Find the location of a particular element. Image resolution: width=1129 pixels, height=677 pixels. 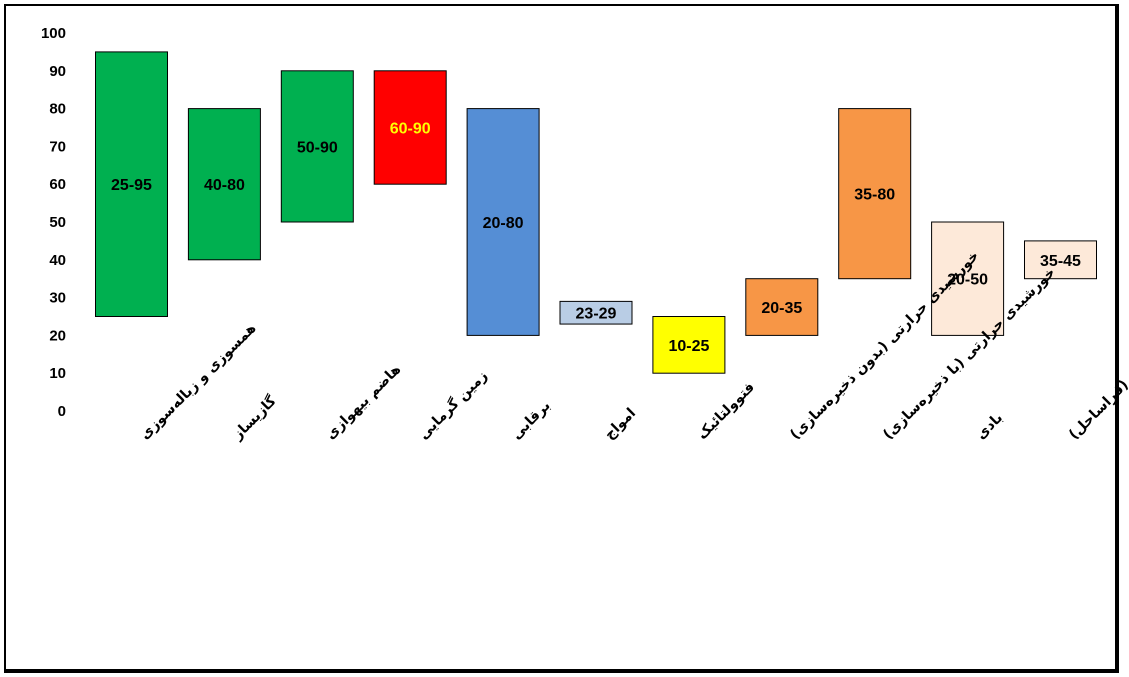

y-tick-label: 30 is located at coordinates (57, 298).